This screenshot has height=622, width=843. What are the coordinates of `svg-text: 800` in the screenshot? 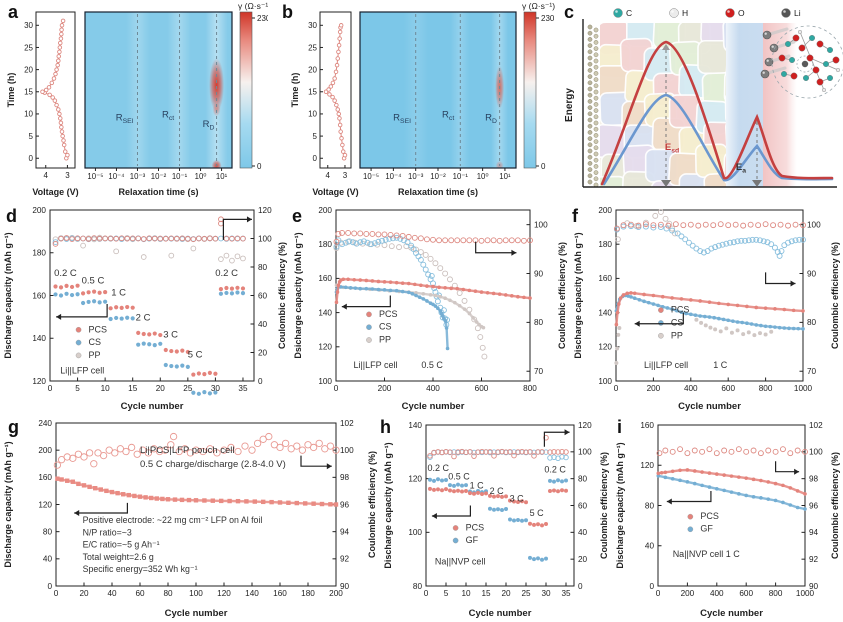 It's located at (766, 388).